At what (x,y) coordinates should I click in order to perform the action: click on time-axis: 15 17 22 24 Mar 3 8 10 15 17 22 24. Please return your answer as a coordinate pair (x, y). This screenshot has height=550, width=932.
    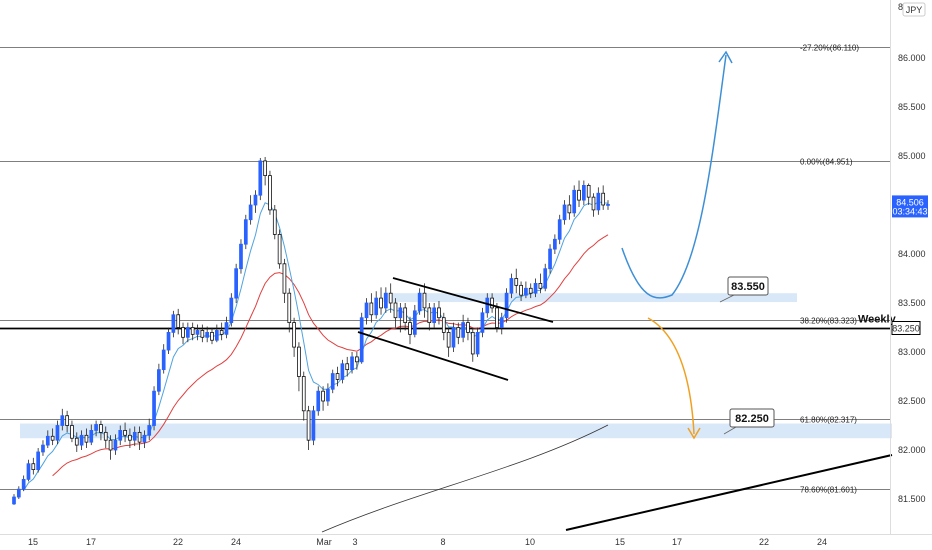
    Looking at the image, I should click on (466, 540).